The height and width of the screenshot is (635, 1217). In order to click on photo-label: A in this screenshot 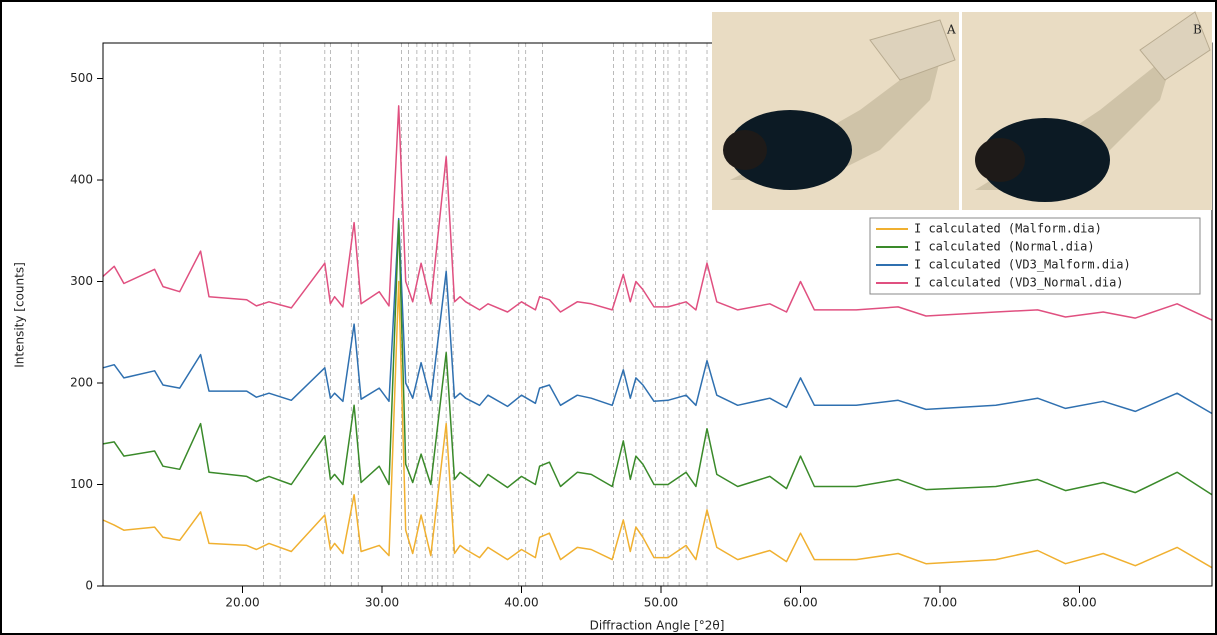, I will do `click(951, 30)`.